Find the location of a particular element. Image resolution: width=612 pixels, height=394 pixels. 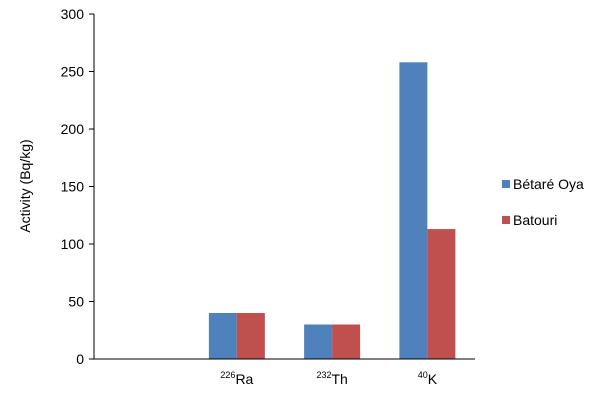

y-tick-label: 250 is located at coordinates (73, 72).